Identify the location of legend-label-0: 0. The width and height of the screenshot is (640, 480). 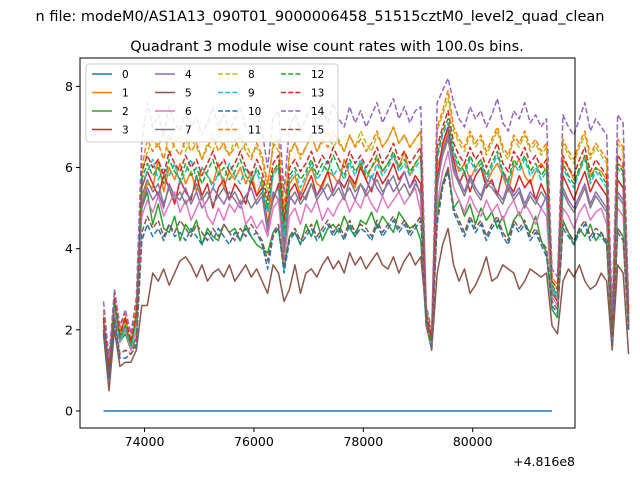
(125, 75).